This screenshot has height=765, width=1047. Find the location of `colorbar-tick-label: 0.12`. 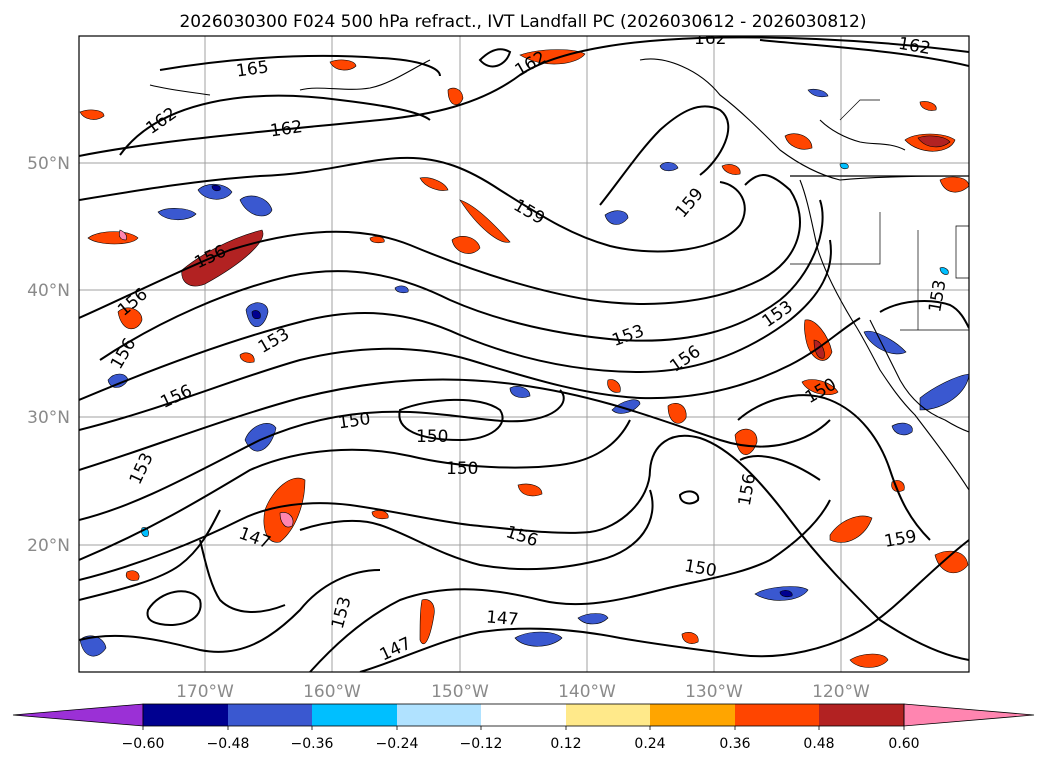

colorbar-tick-label: 0.12 is located at coordinates (565, 744).